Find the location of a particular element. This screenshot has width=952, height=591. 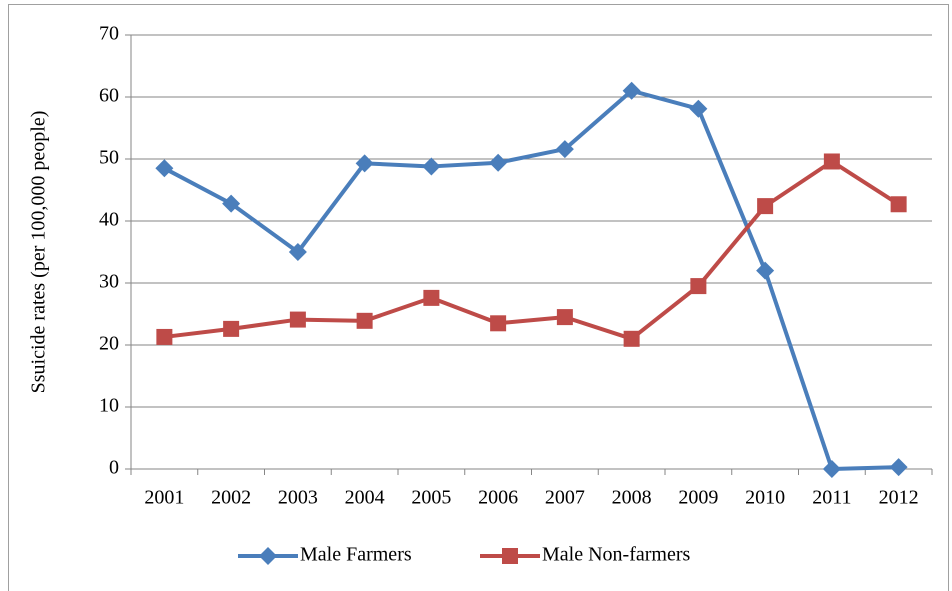

y-axis-label: Ssuicide rates (per 100,000 people) is located at coordinates (39, 252).